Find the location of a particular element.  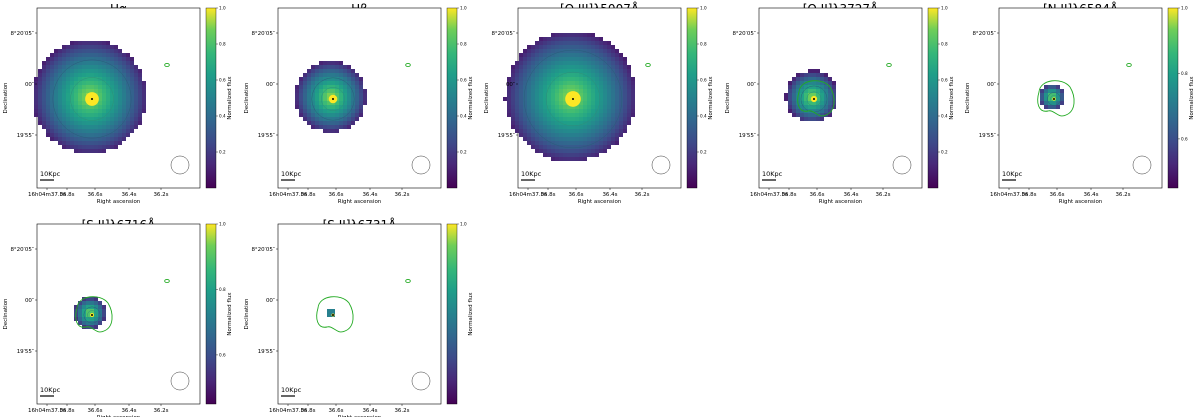

flux-contour is located at coordinates (92, 315).